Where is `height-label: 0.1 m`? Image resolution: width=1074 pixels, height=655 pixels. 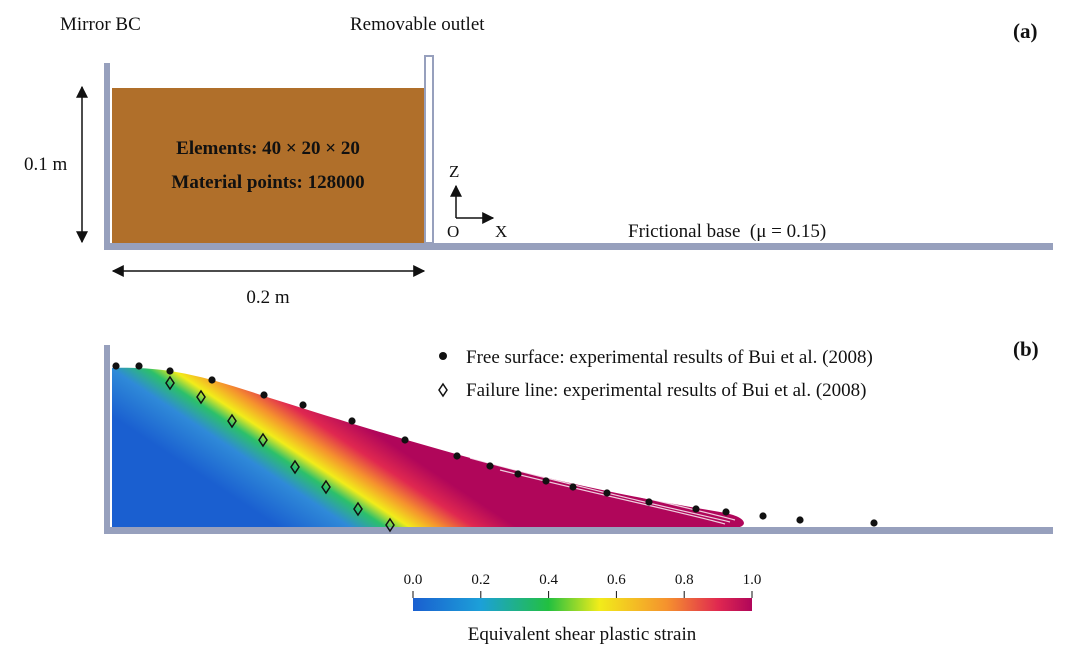
height-label: 0.1 m is located at coordinates (46, 164).